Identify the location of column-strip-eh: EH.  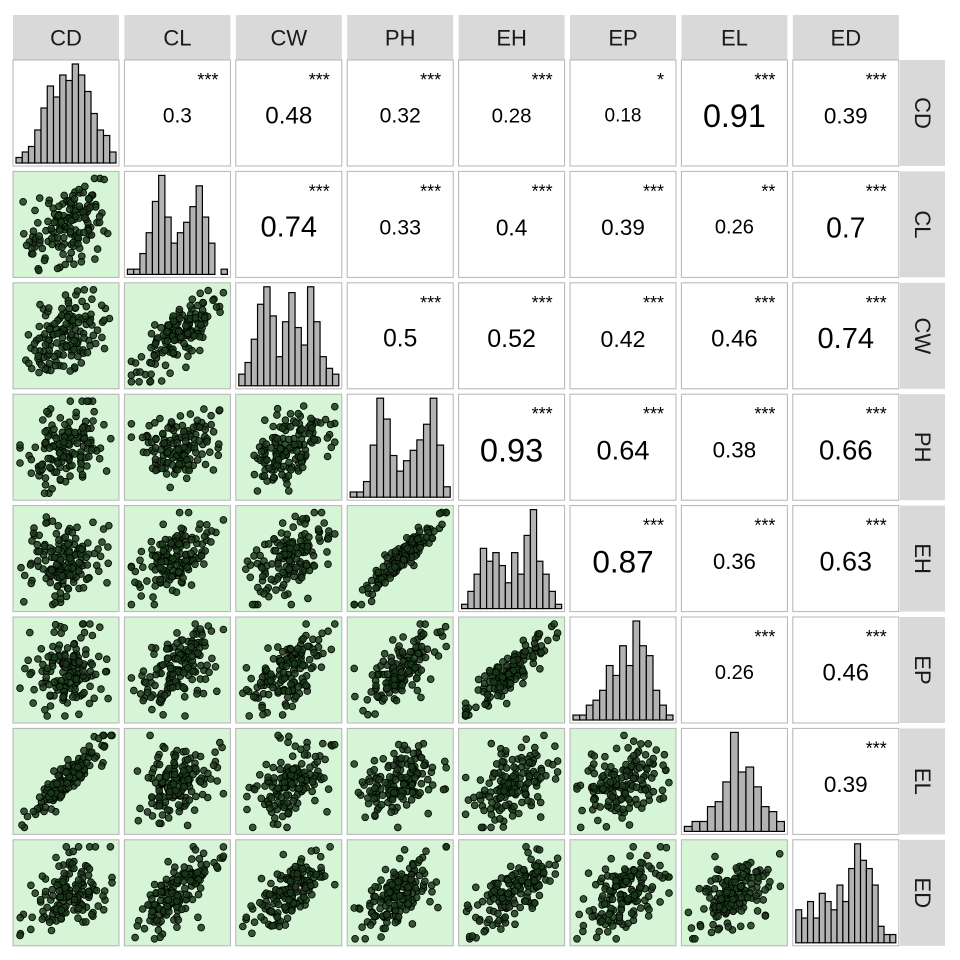
(511, 37).